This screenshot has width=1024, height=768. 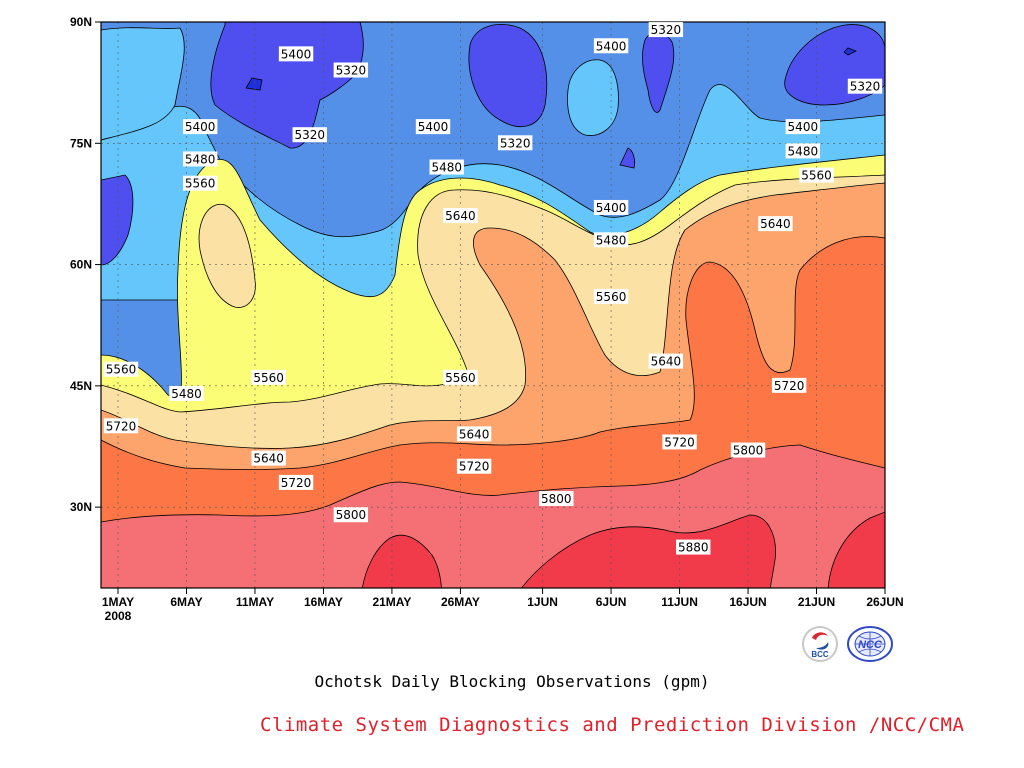 I want to click on x-tick-label: 16MAY, so click(x=323, y=602).